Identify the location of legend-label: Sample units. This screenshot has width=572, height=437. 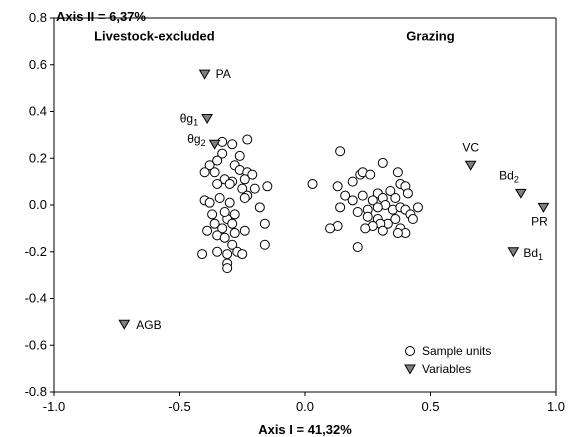
(456, 351).